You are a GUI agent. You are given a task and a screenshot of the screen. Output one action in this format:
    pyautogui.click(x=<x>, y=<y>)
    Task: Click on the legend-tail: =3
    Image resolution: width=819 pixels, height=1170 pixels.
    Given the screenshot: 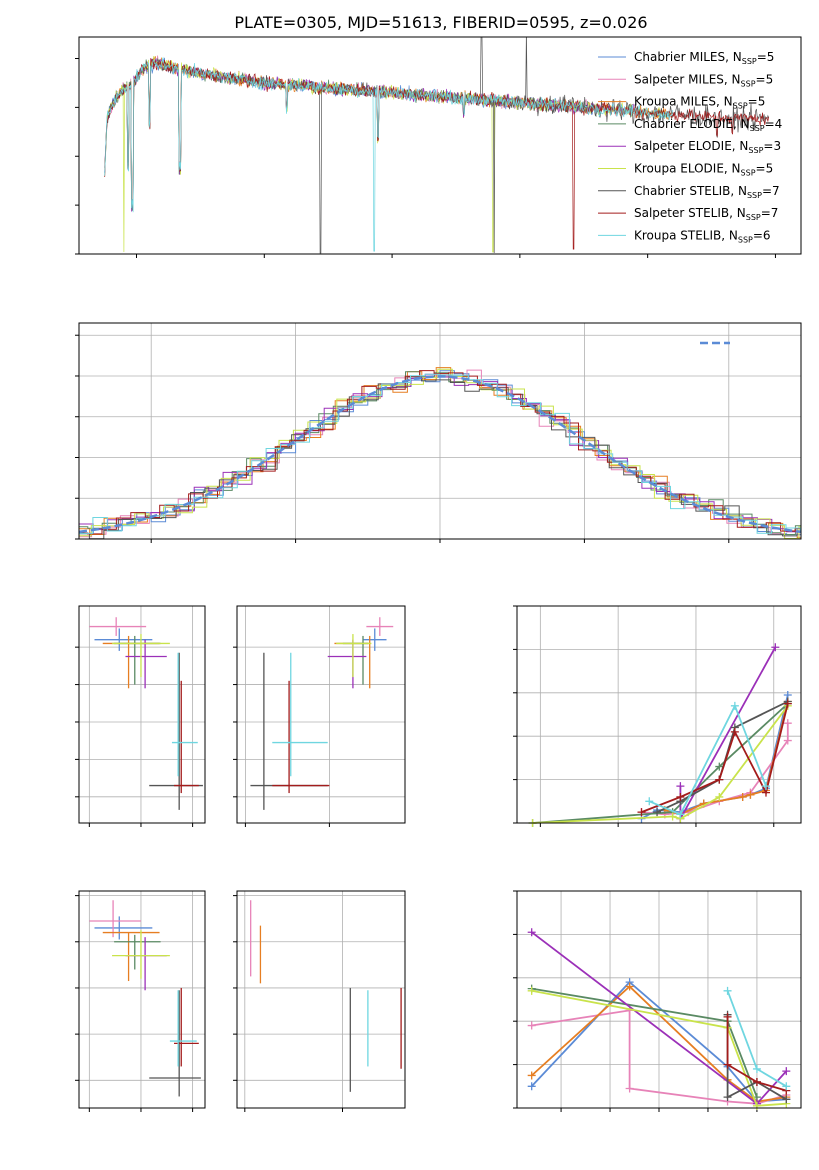 What is the action you would take?
    pyautogui.click(x=772, y=146)
    